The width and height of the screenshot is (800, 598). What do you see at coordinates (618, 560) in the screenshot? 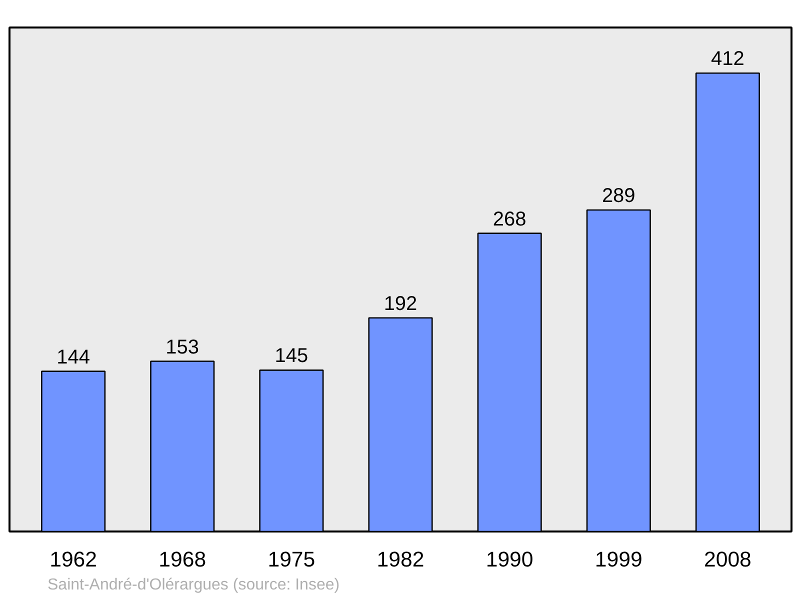
I see `x-tick-label: 1999` at bounding box center [618, 560].